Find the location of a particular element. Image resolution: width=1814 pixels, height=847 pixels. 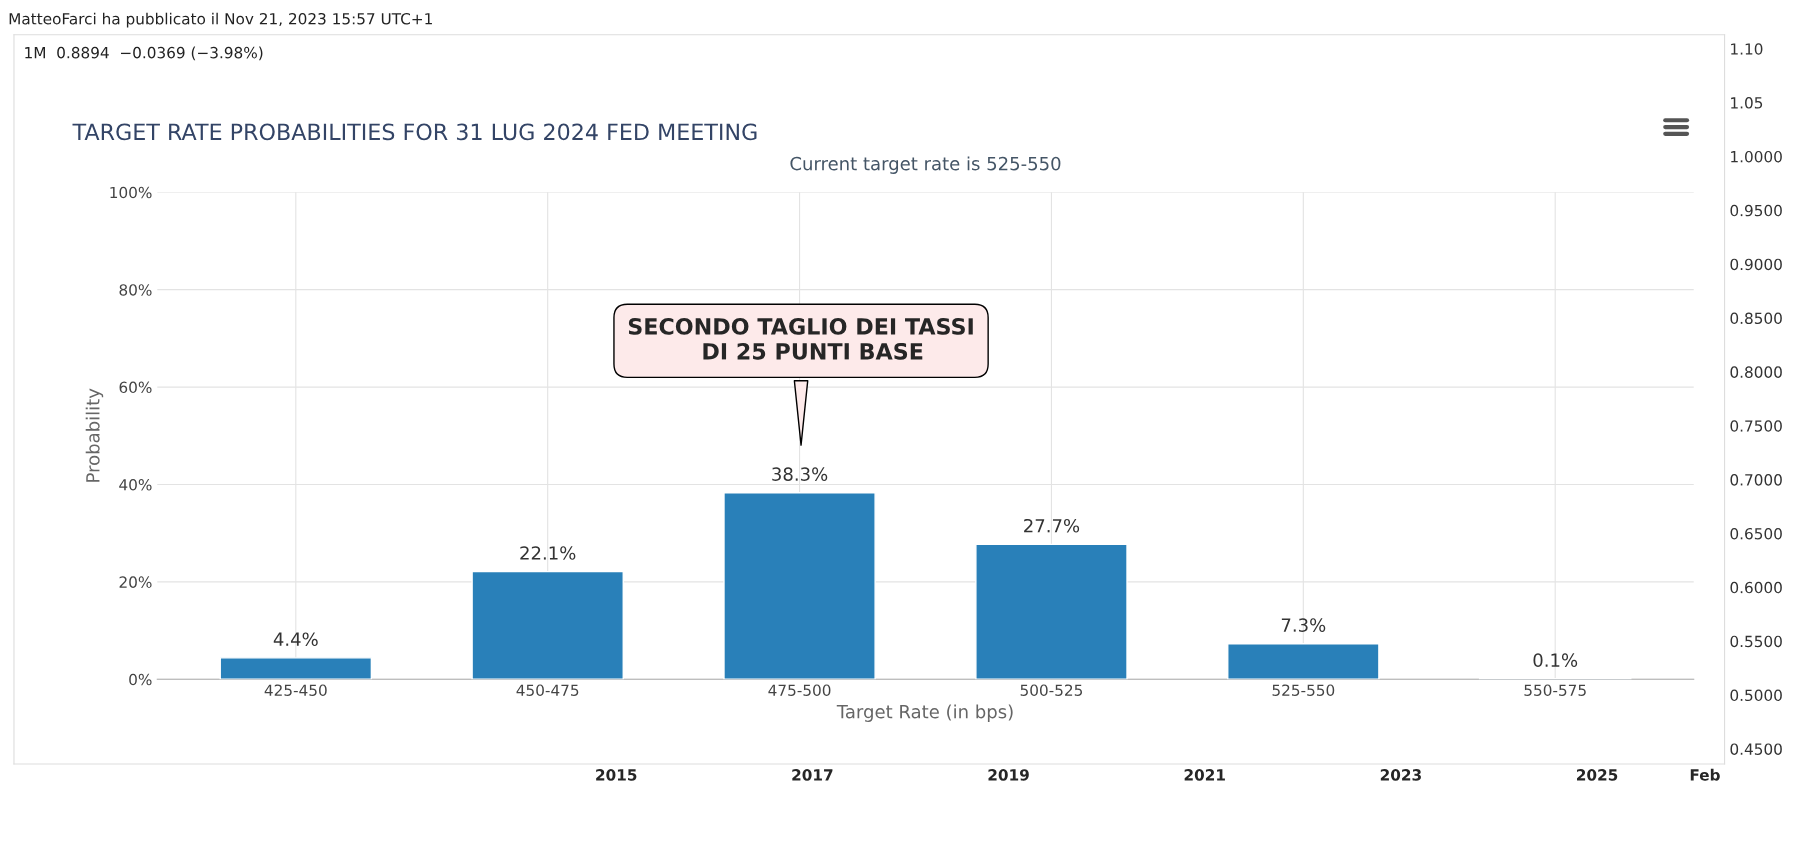

x-tick-label: 550-575 is located at coordinates (1555, 690).